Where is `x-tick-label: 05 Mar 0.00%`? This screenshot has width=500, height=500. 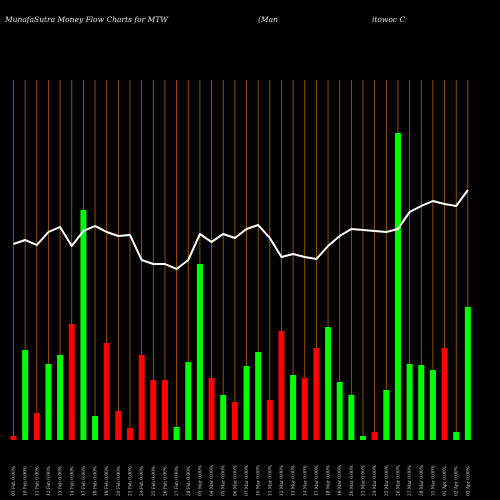
x-tick-label: 05 Mar 0.00% is located at coordinates (224, 480).